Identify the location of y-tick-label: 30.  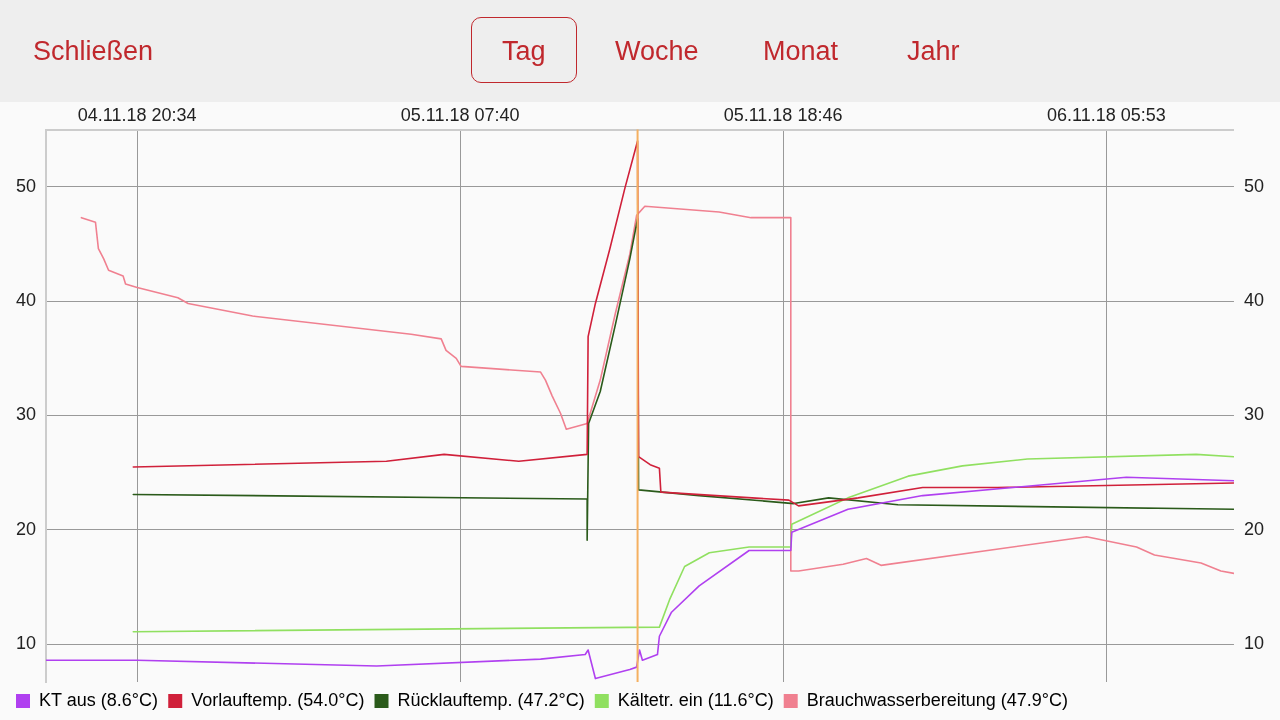
(26, 414).